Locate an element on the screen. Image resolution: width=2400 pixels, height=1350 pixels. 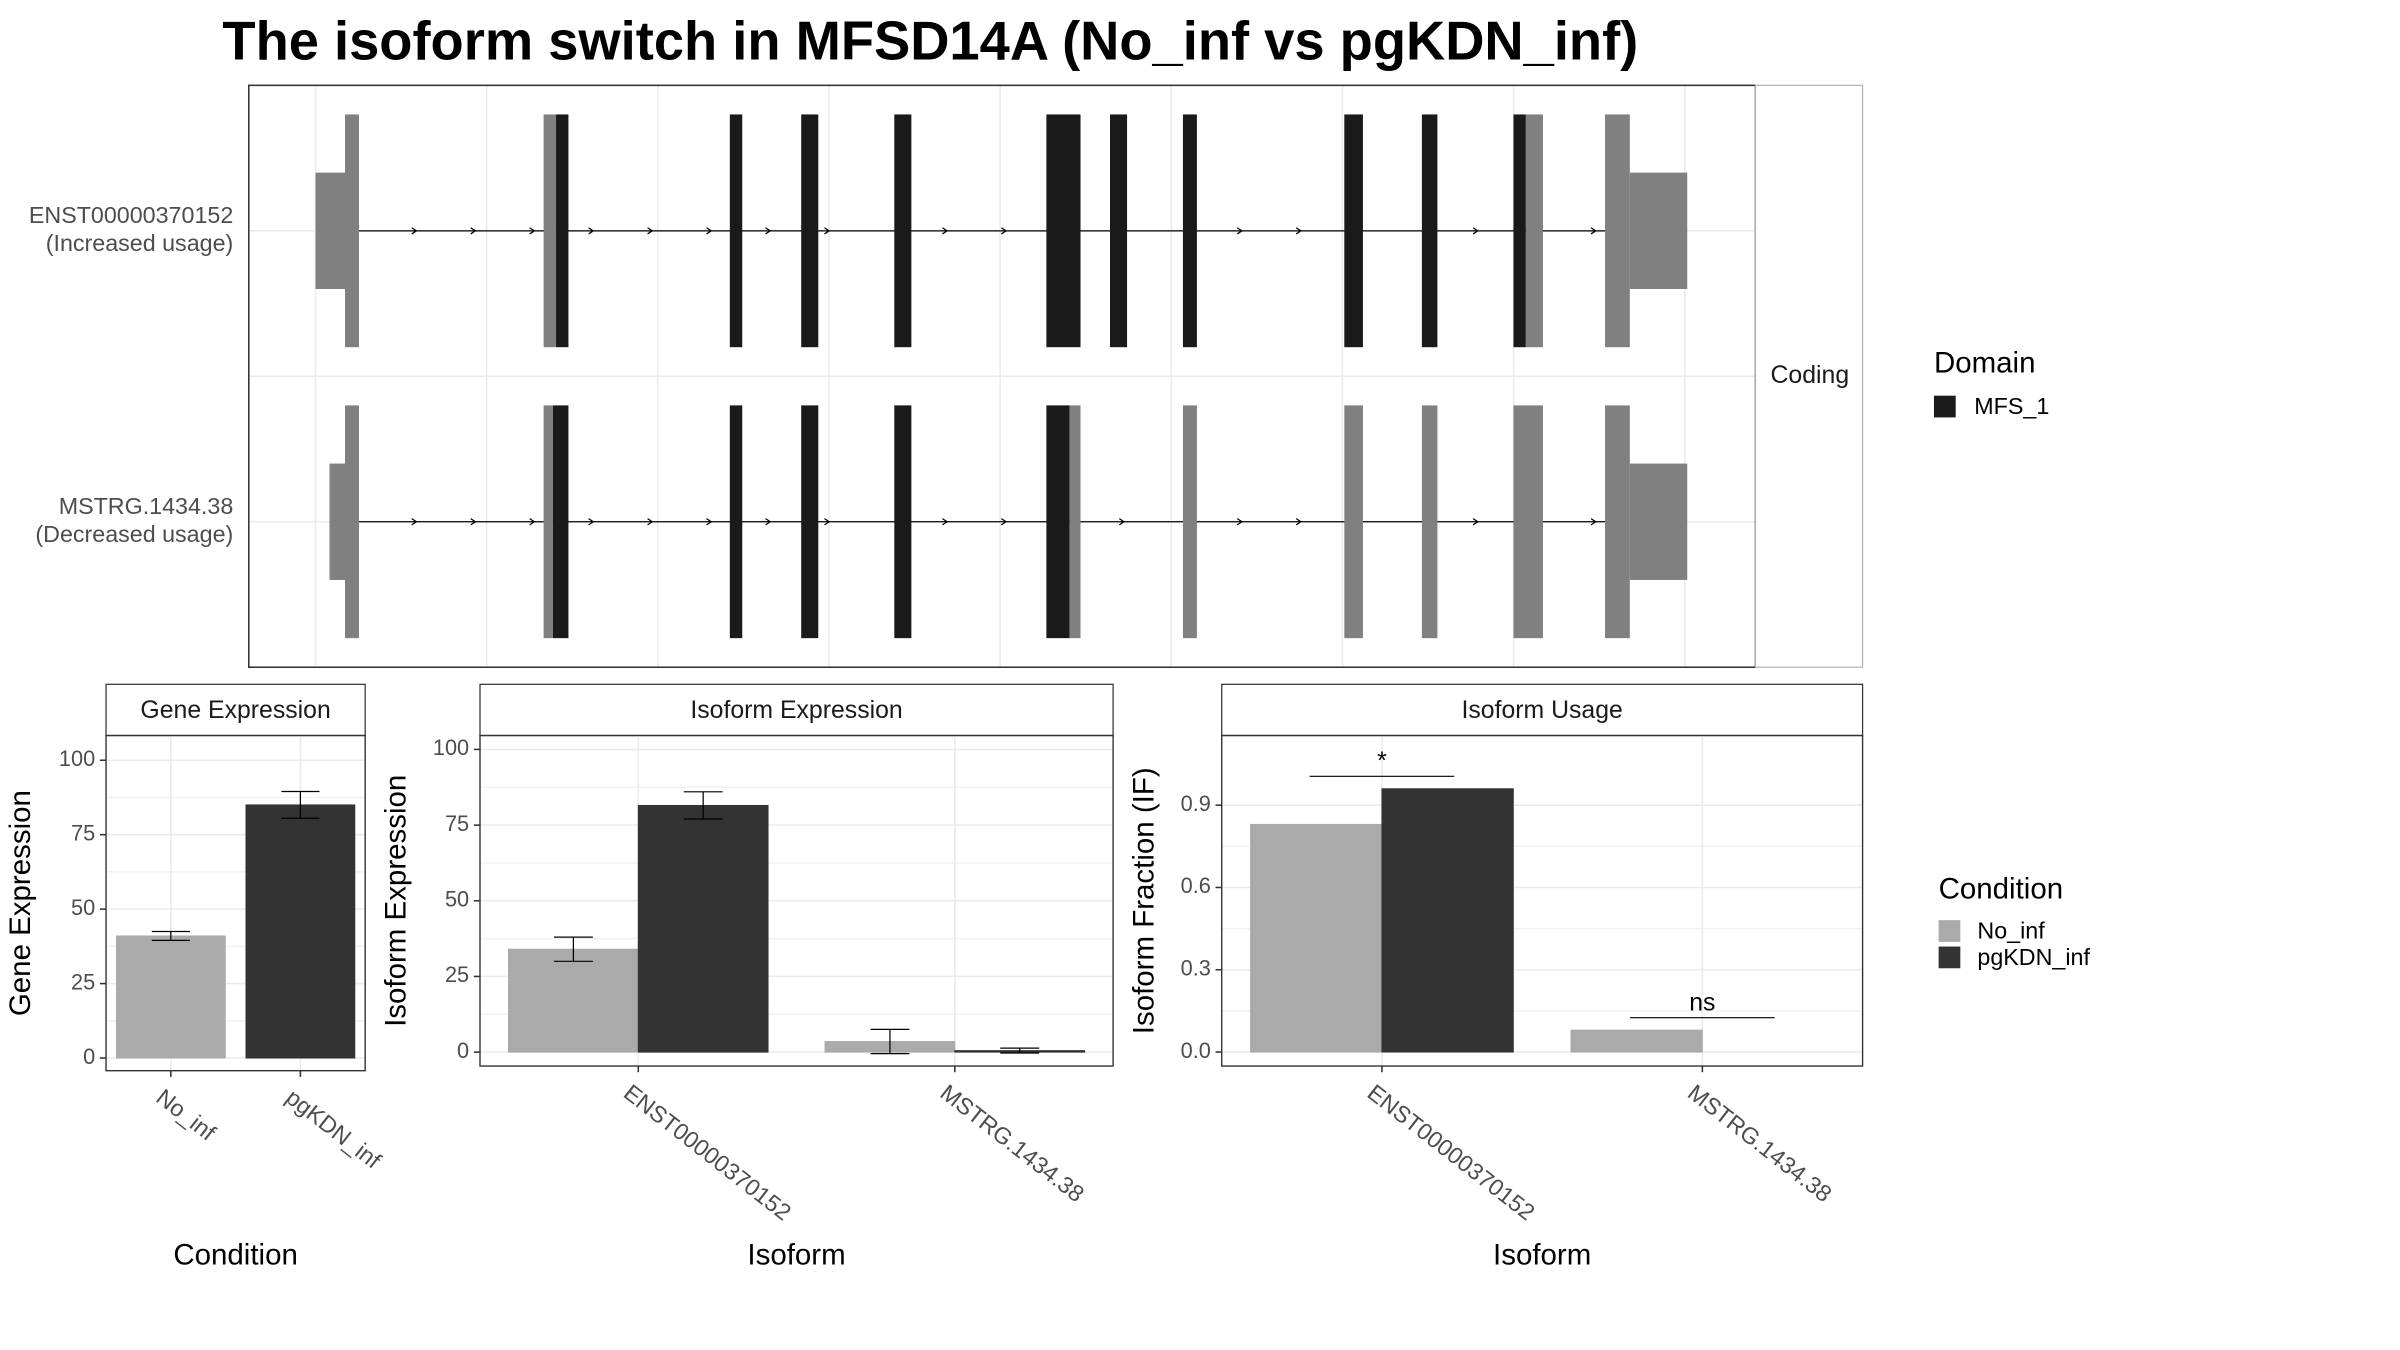
significance-label: * is located at coordinates (1382, 761).